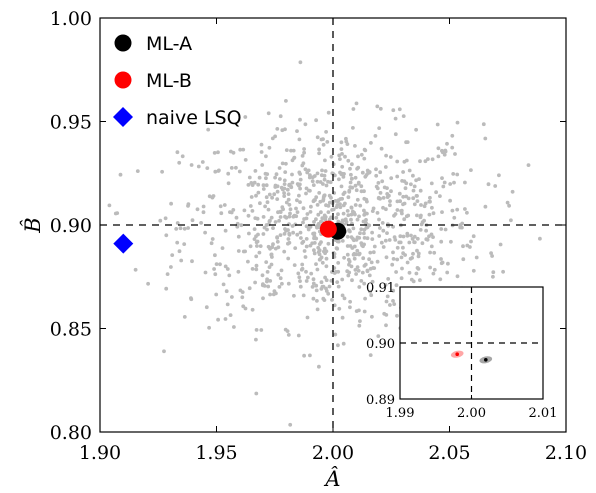  What do you see at coordinates (71, 433) in the screenshot?
I see `y-tick-label: 0.80` at bounding box center [71, 433].